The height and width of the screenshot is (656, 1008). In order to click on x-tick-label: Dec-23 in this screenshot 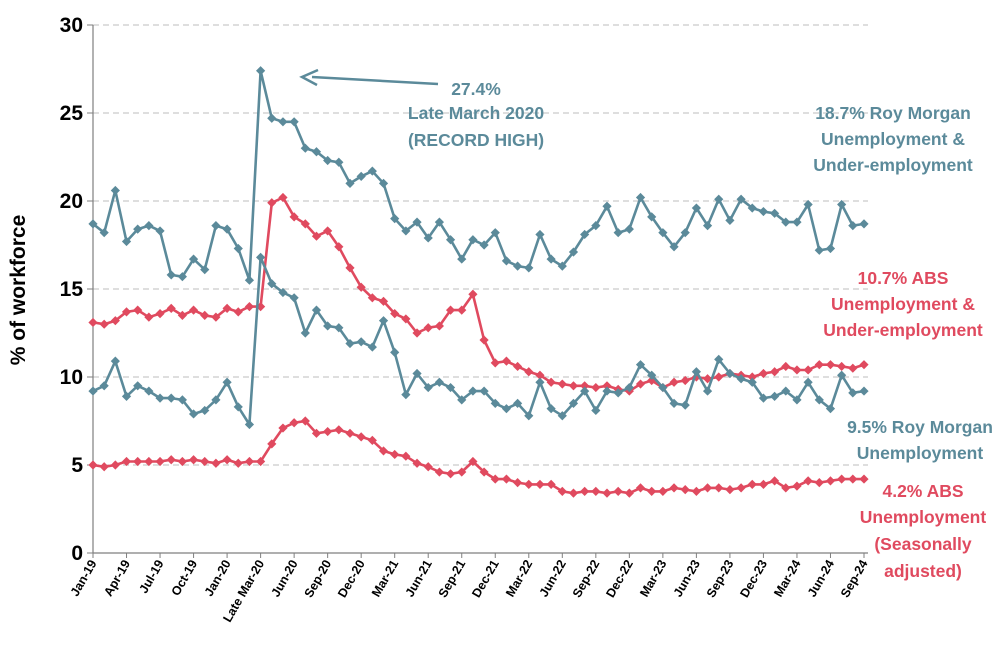, I will do `click(753, 578)`.